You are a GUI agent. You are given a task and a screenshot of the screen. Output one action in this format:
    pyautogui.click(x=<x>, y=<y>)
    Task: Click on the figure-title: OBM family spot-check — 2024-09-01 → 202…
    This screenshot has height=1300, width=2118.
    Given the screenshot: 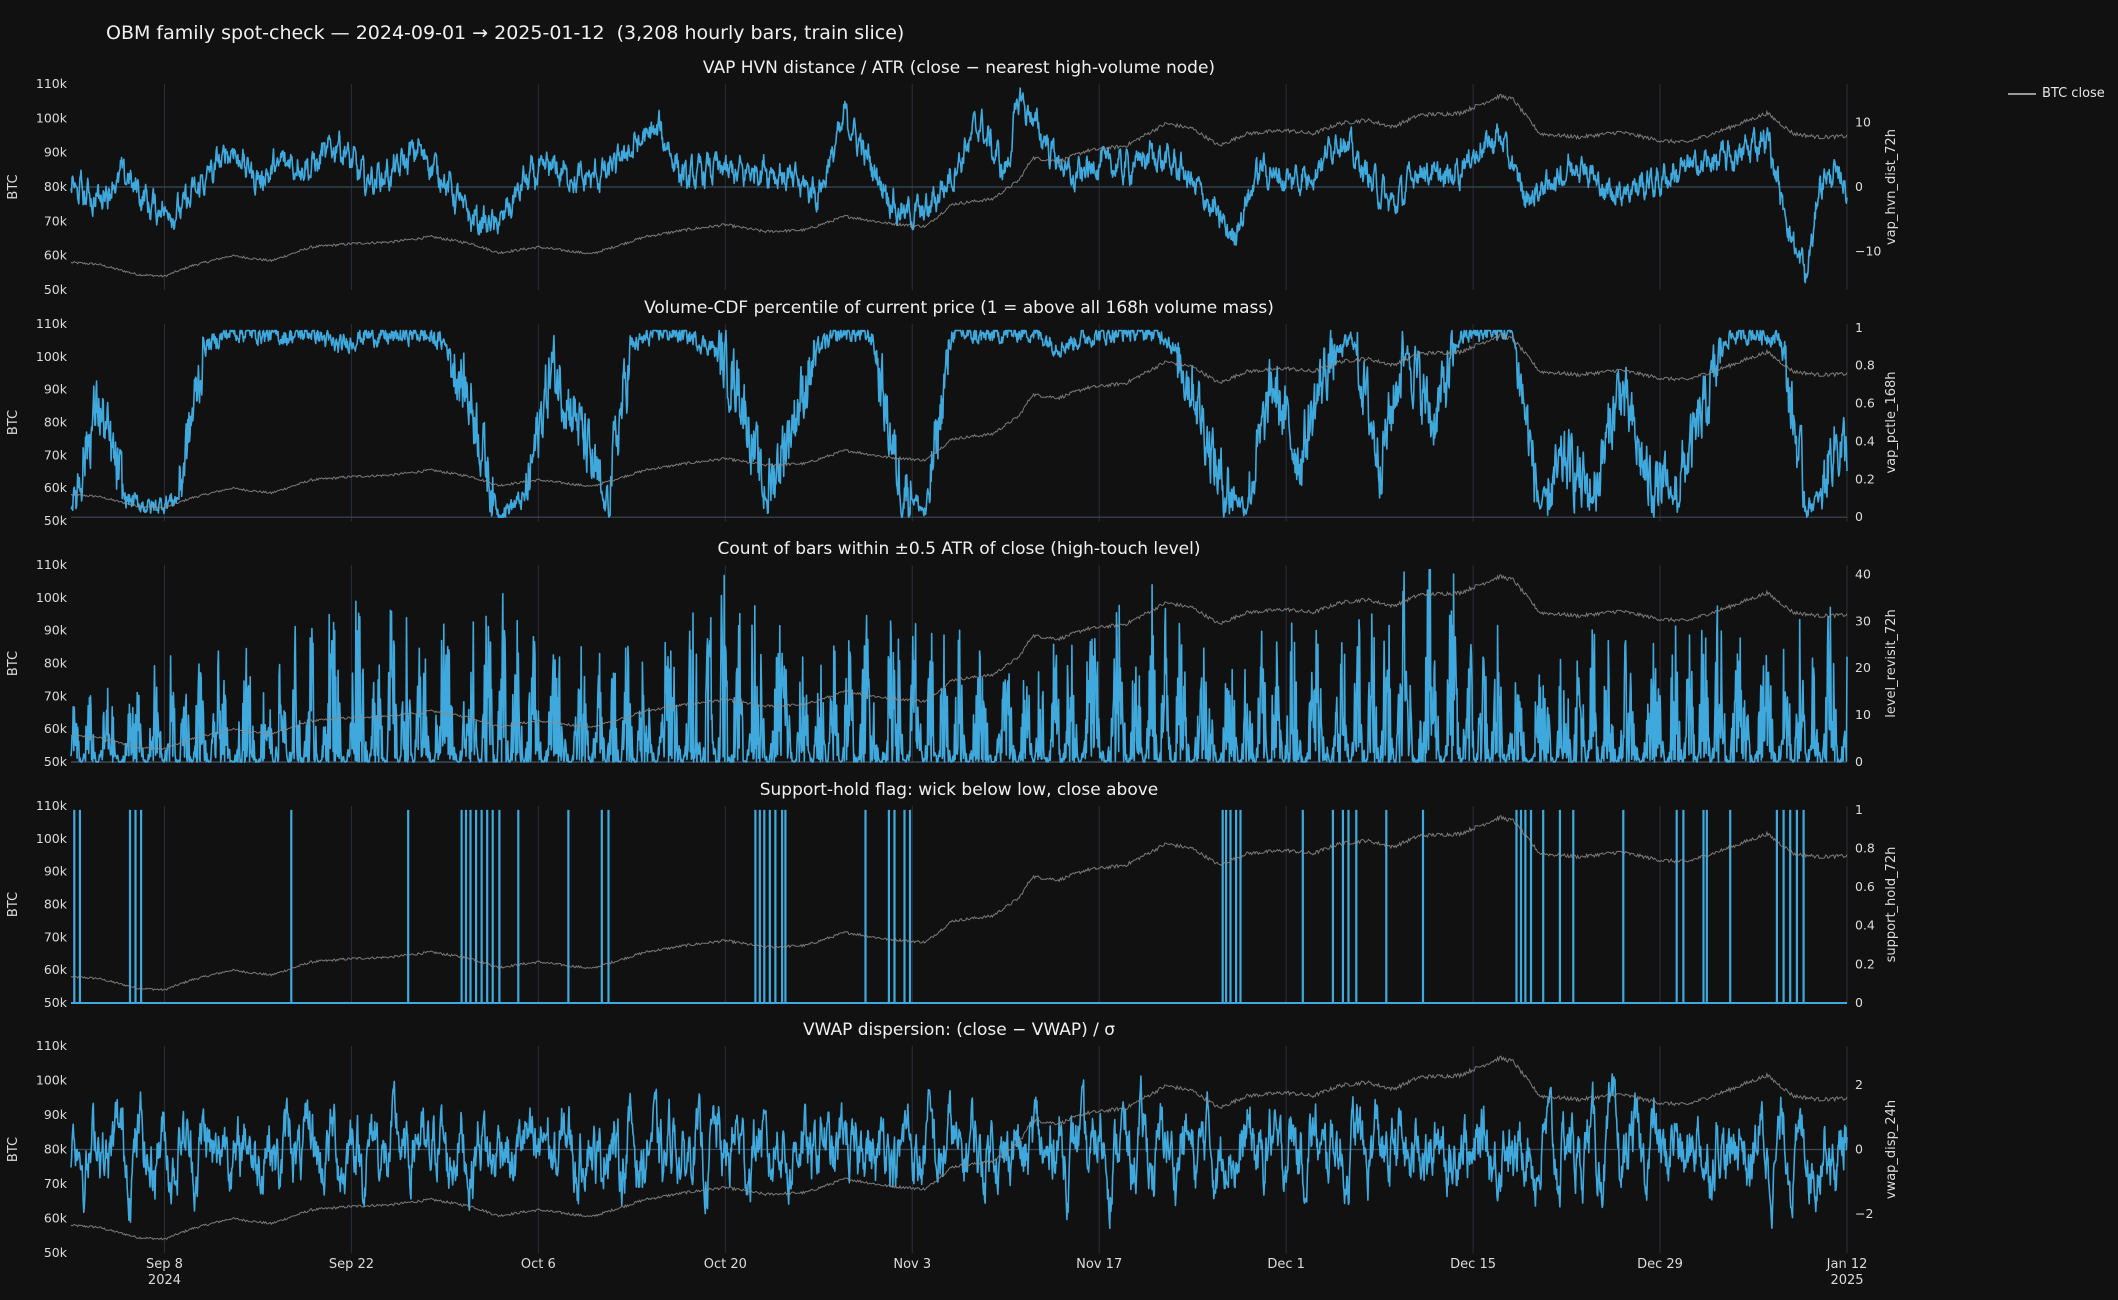 What is the action you would take?
    pyautogui.click(x=505, y=33)
    